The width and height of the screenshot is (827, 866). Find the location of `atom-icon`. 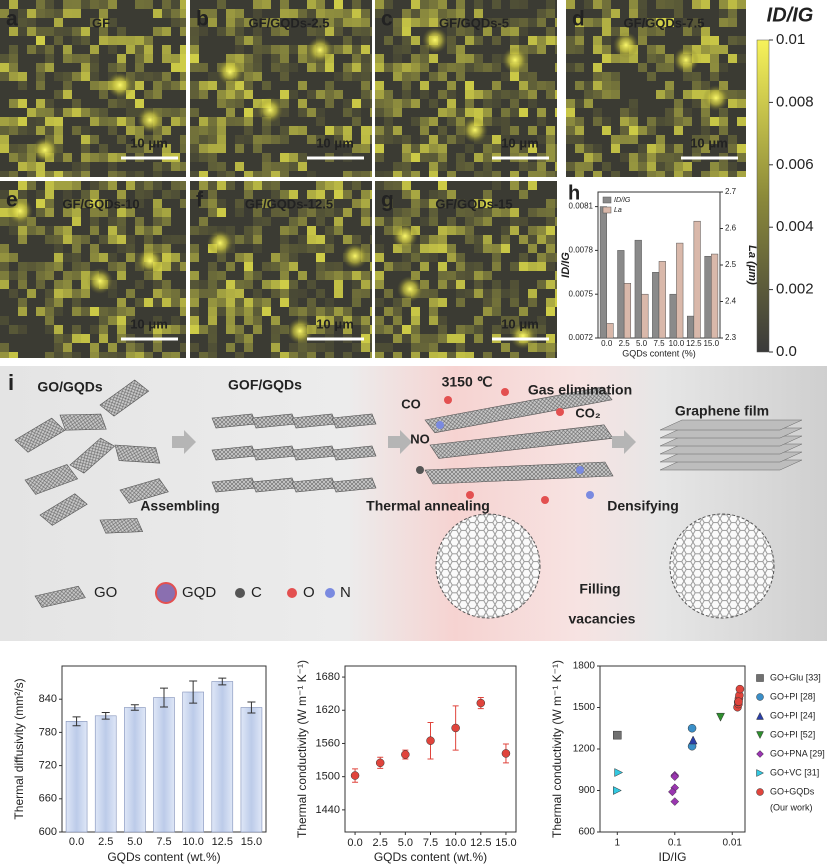

atom-icon is located at coordinates (330, 593).